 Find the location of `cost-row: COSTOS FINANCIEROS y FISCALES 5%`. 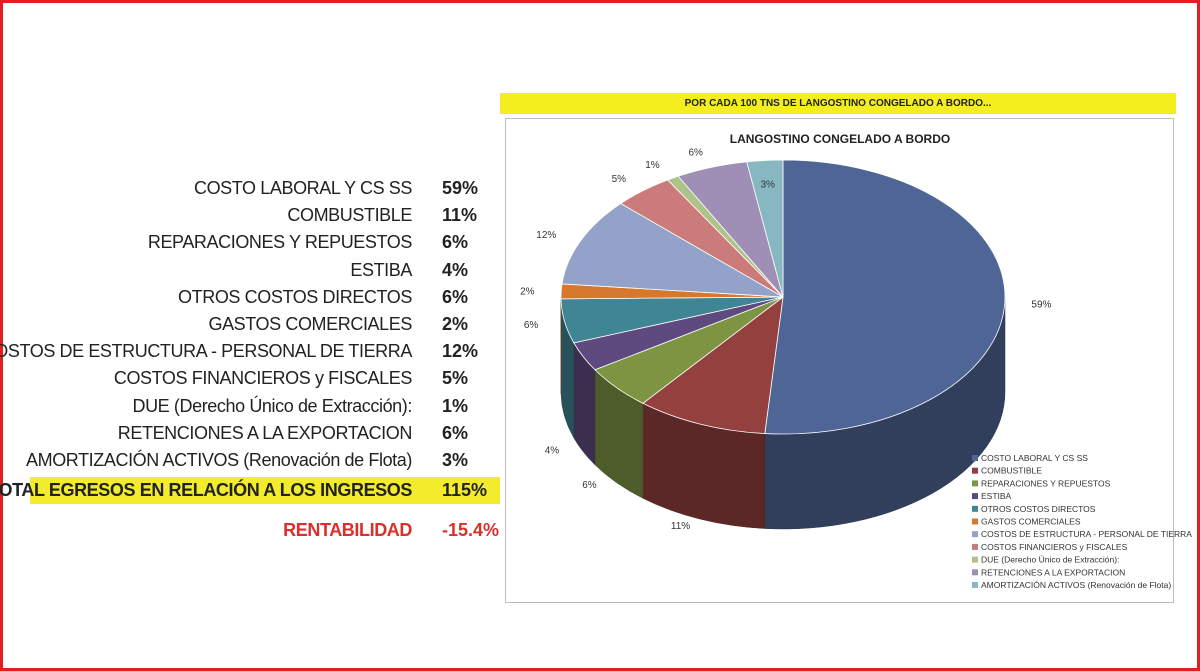

cost-row: COSTOS FINANCIEROS y FISCALES 5% is located at coordinates (250, 381).